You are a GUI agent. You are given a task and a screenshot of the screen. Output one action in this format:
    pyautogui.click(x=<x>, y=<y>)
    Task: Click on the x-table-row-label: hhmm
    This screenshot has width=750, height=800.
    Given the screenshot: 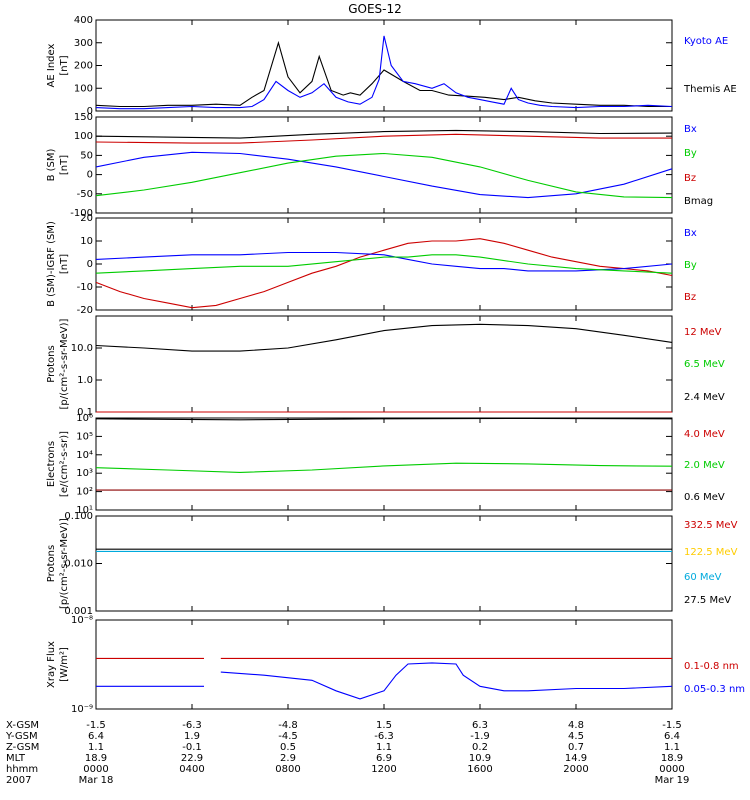 What is the action you would take?
    pyautogui.click(x=22, y=769)
    